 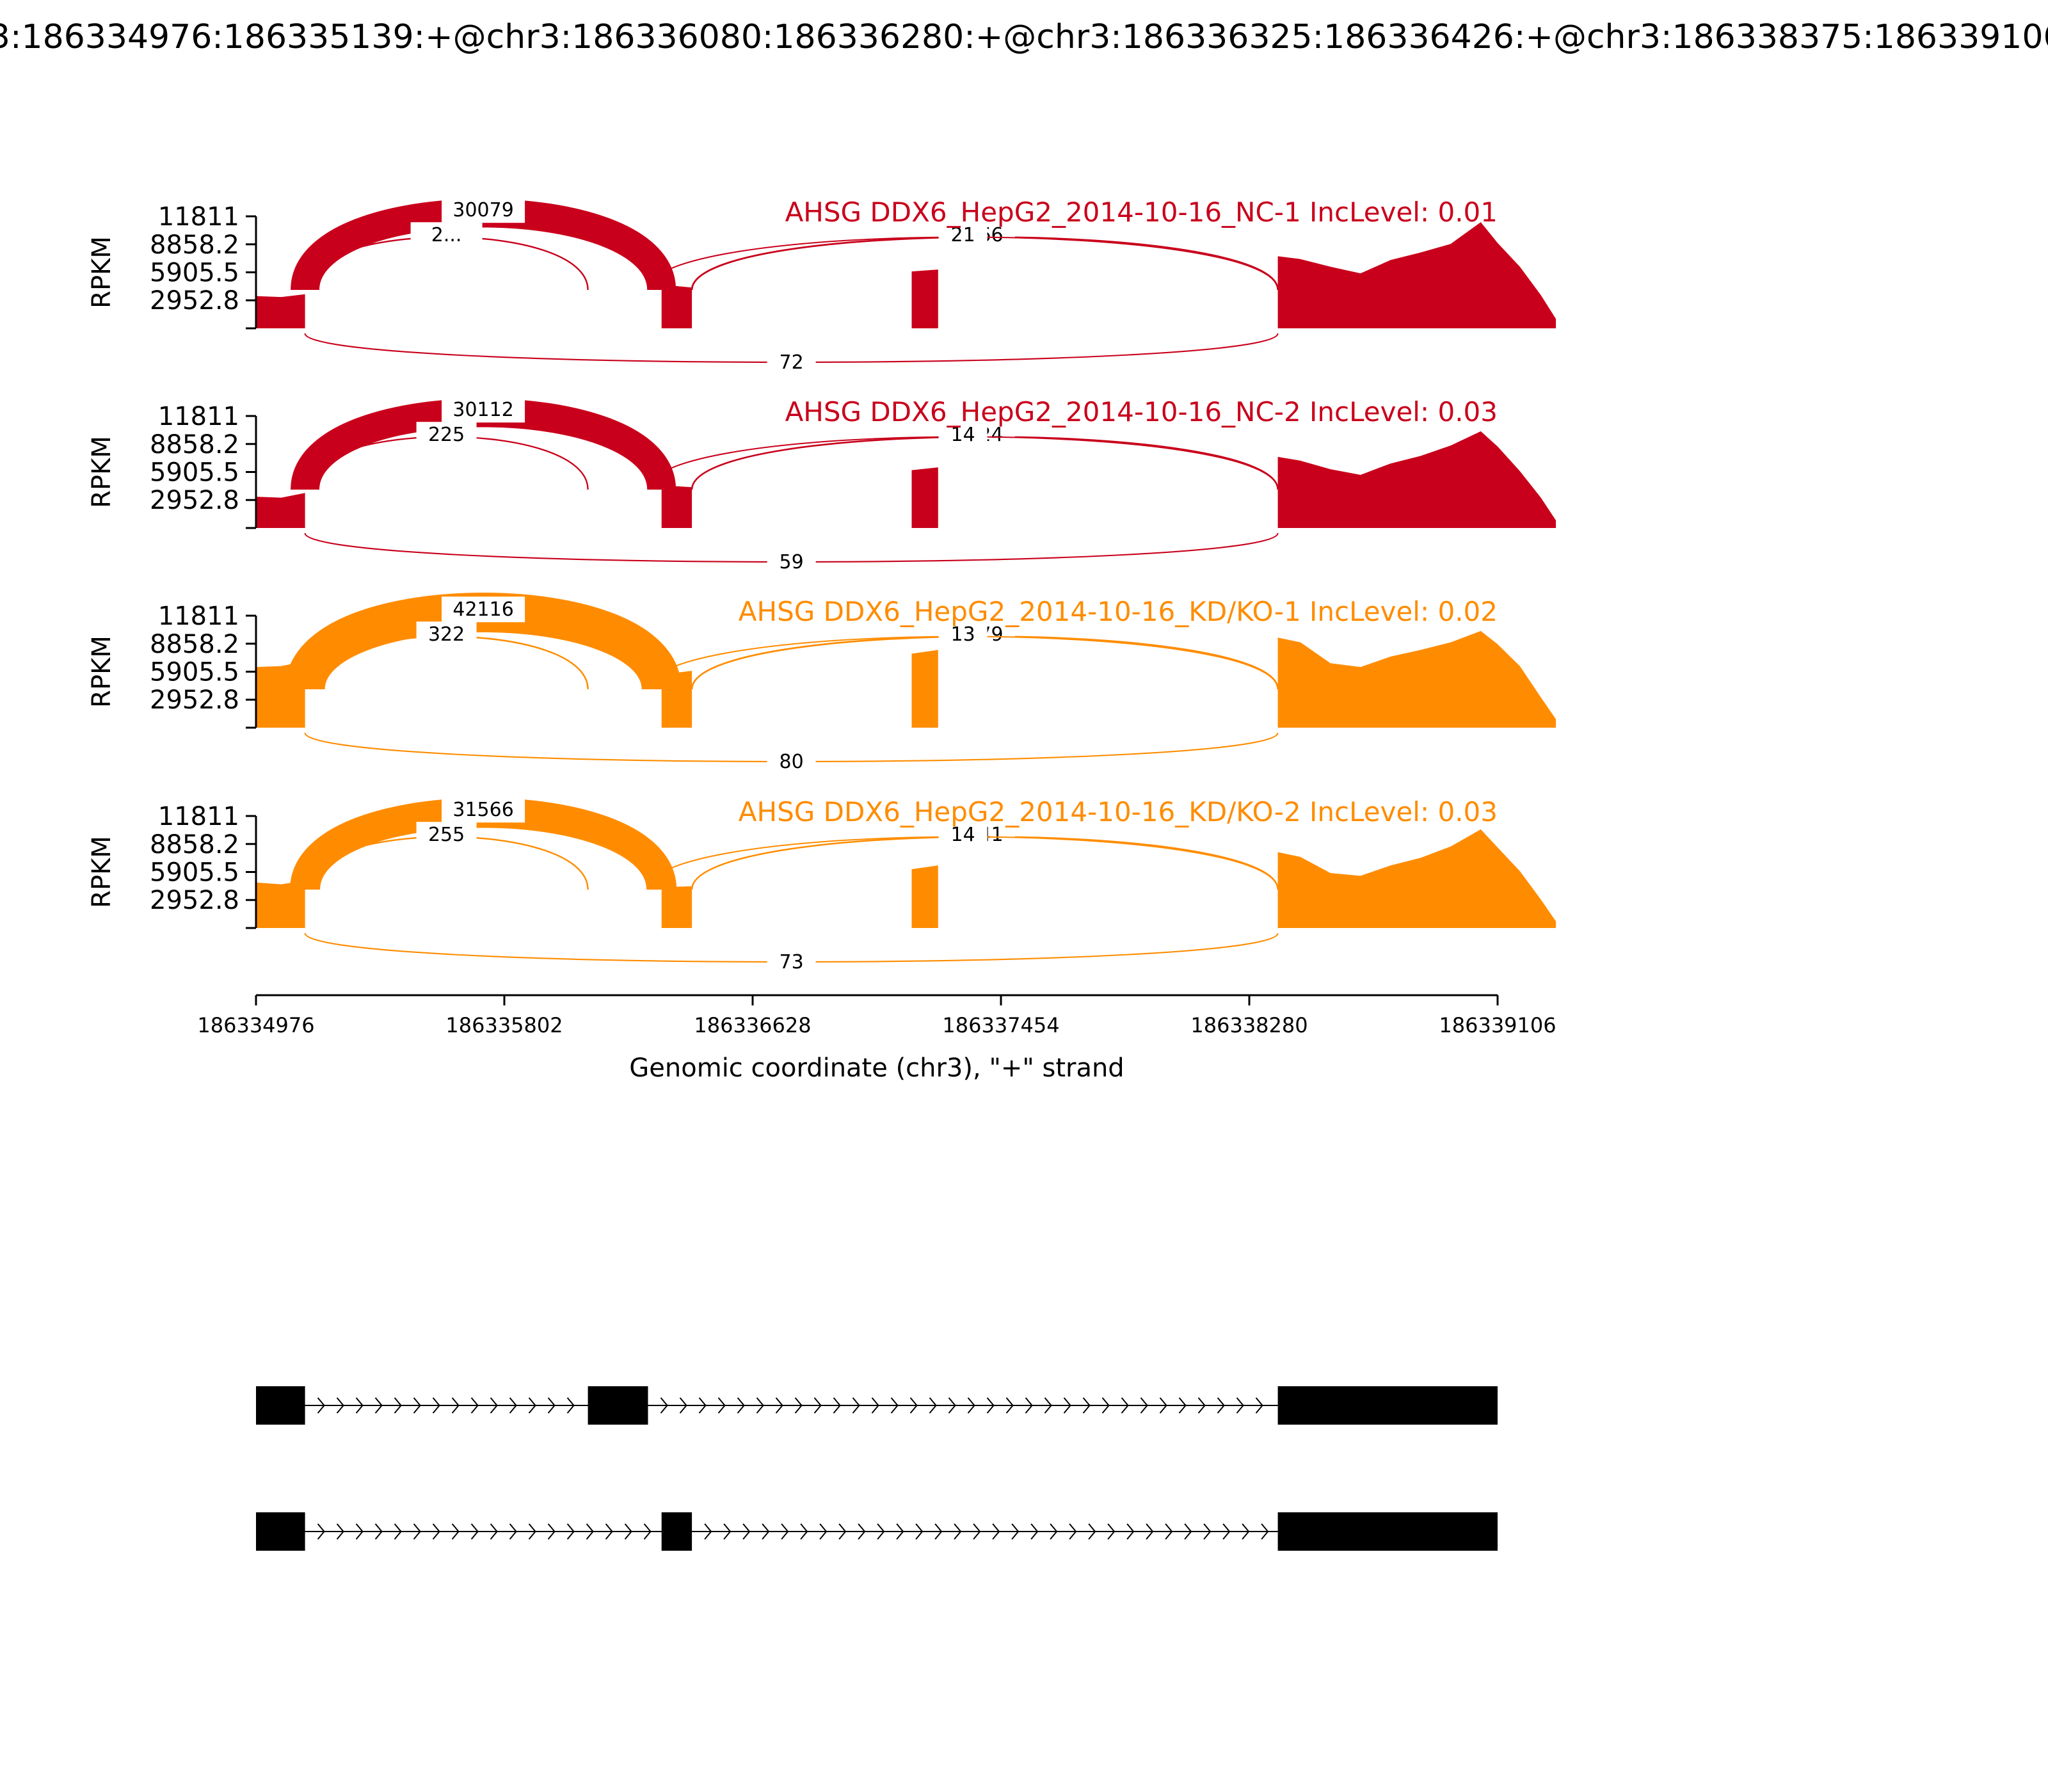 What do you see at coordinates (446, 634) in the screenshot?
I see `junction-count-label: 322` at bounding box center [446, 634].